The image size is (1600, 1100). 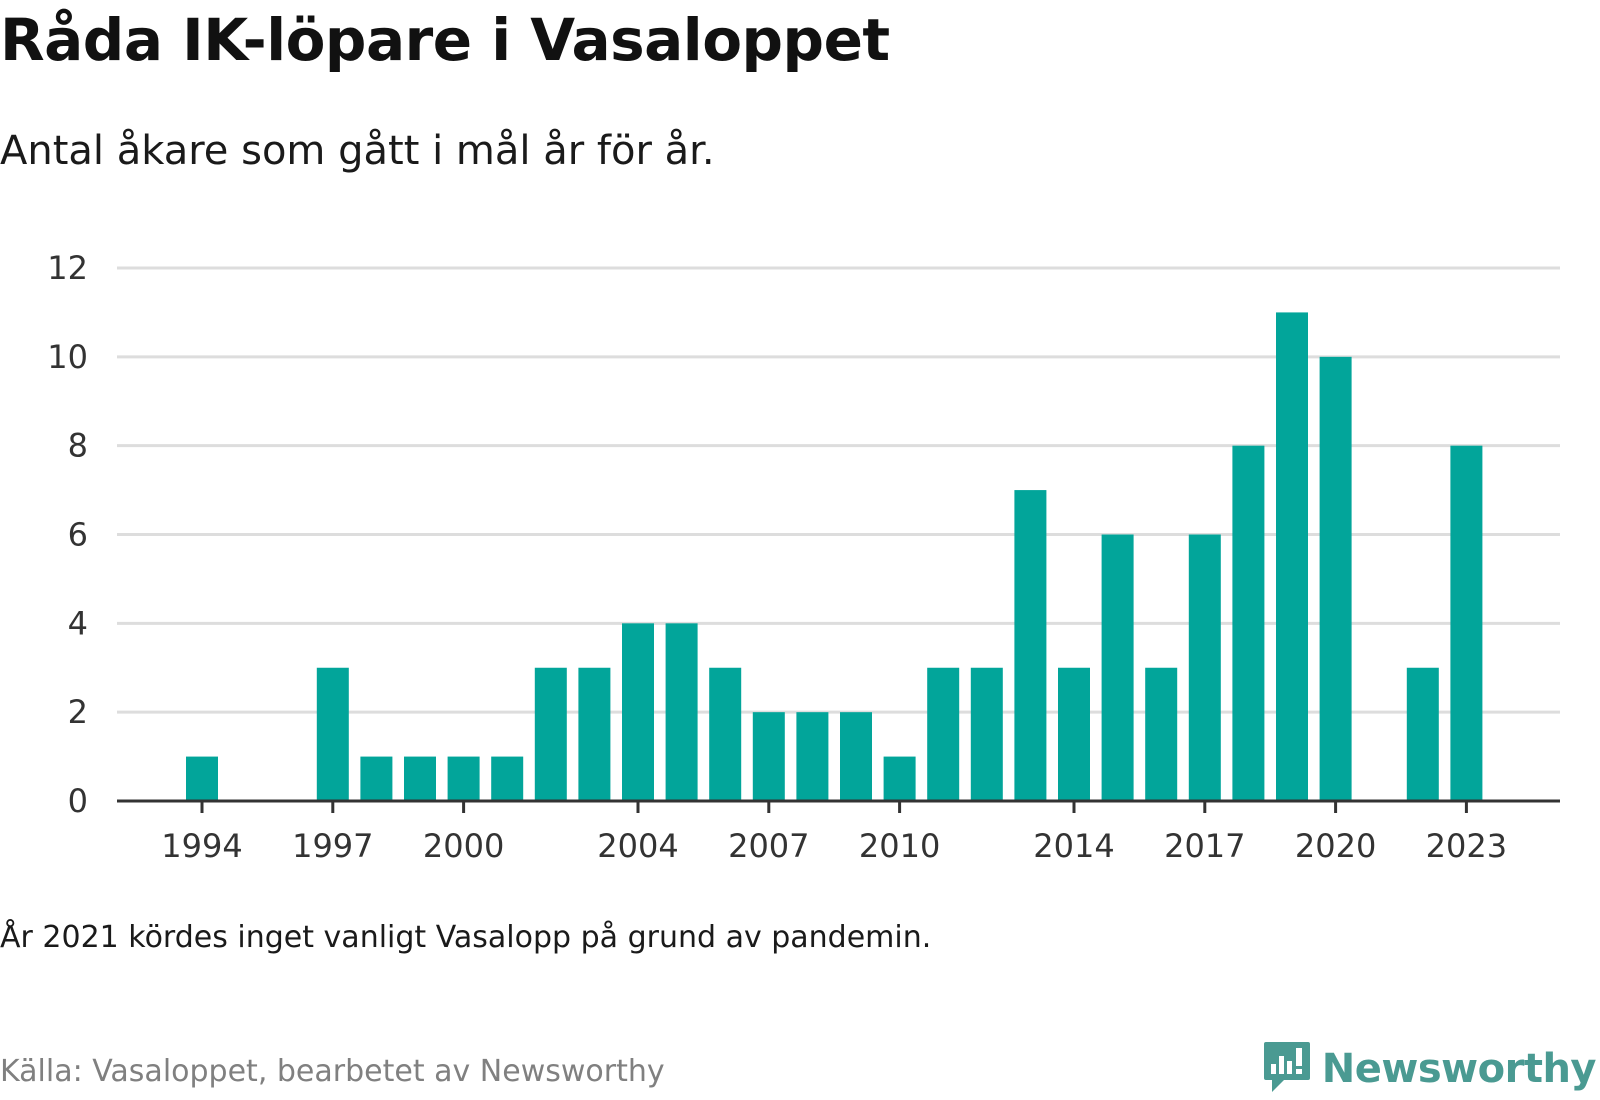 What do you see at coordinates (445, 40) in the screenshot?
I see `chart-title: Råda IK-löpare i Vasaloppet` at bounding box center [445, 40].